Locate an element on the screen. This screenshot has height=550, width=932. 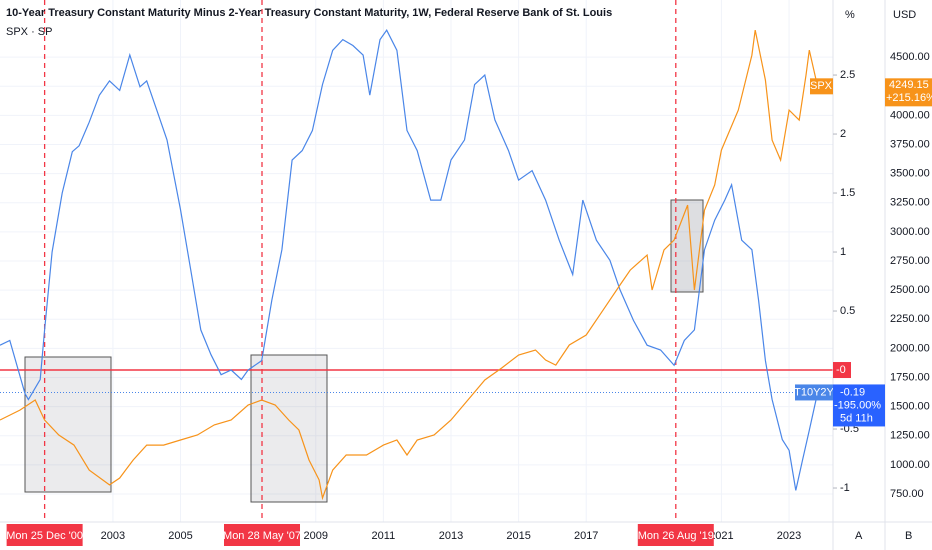
hline-label: -0 is located at coordinates (841, 370).